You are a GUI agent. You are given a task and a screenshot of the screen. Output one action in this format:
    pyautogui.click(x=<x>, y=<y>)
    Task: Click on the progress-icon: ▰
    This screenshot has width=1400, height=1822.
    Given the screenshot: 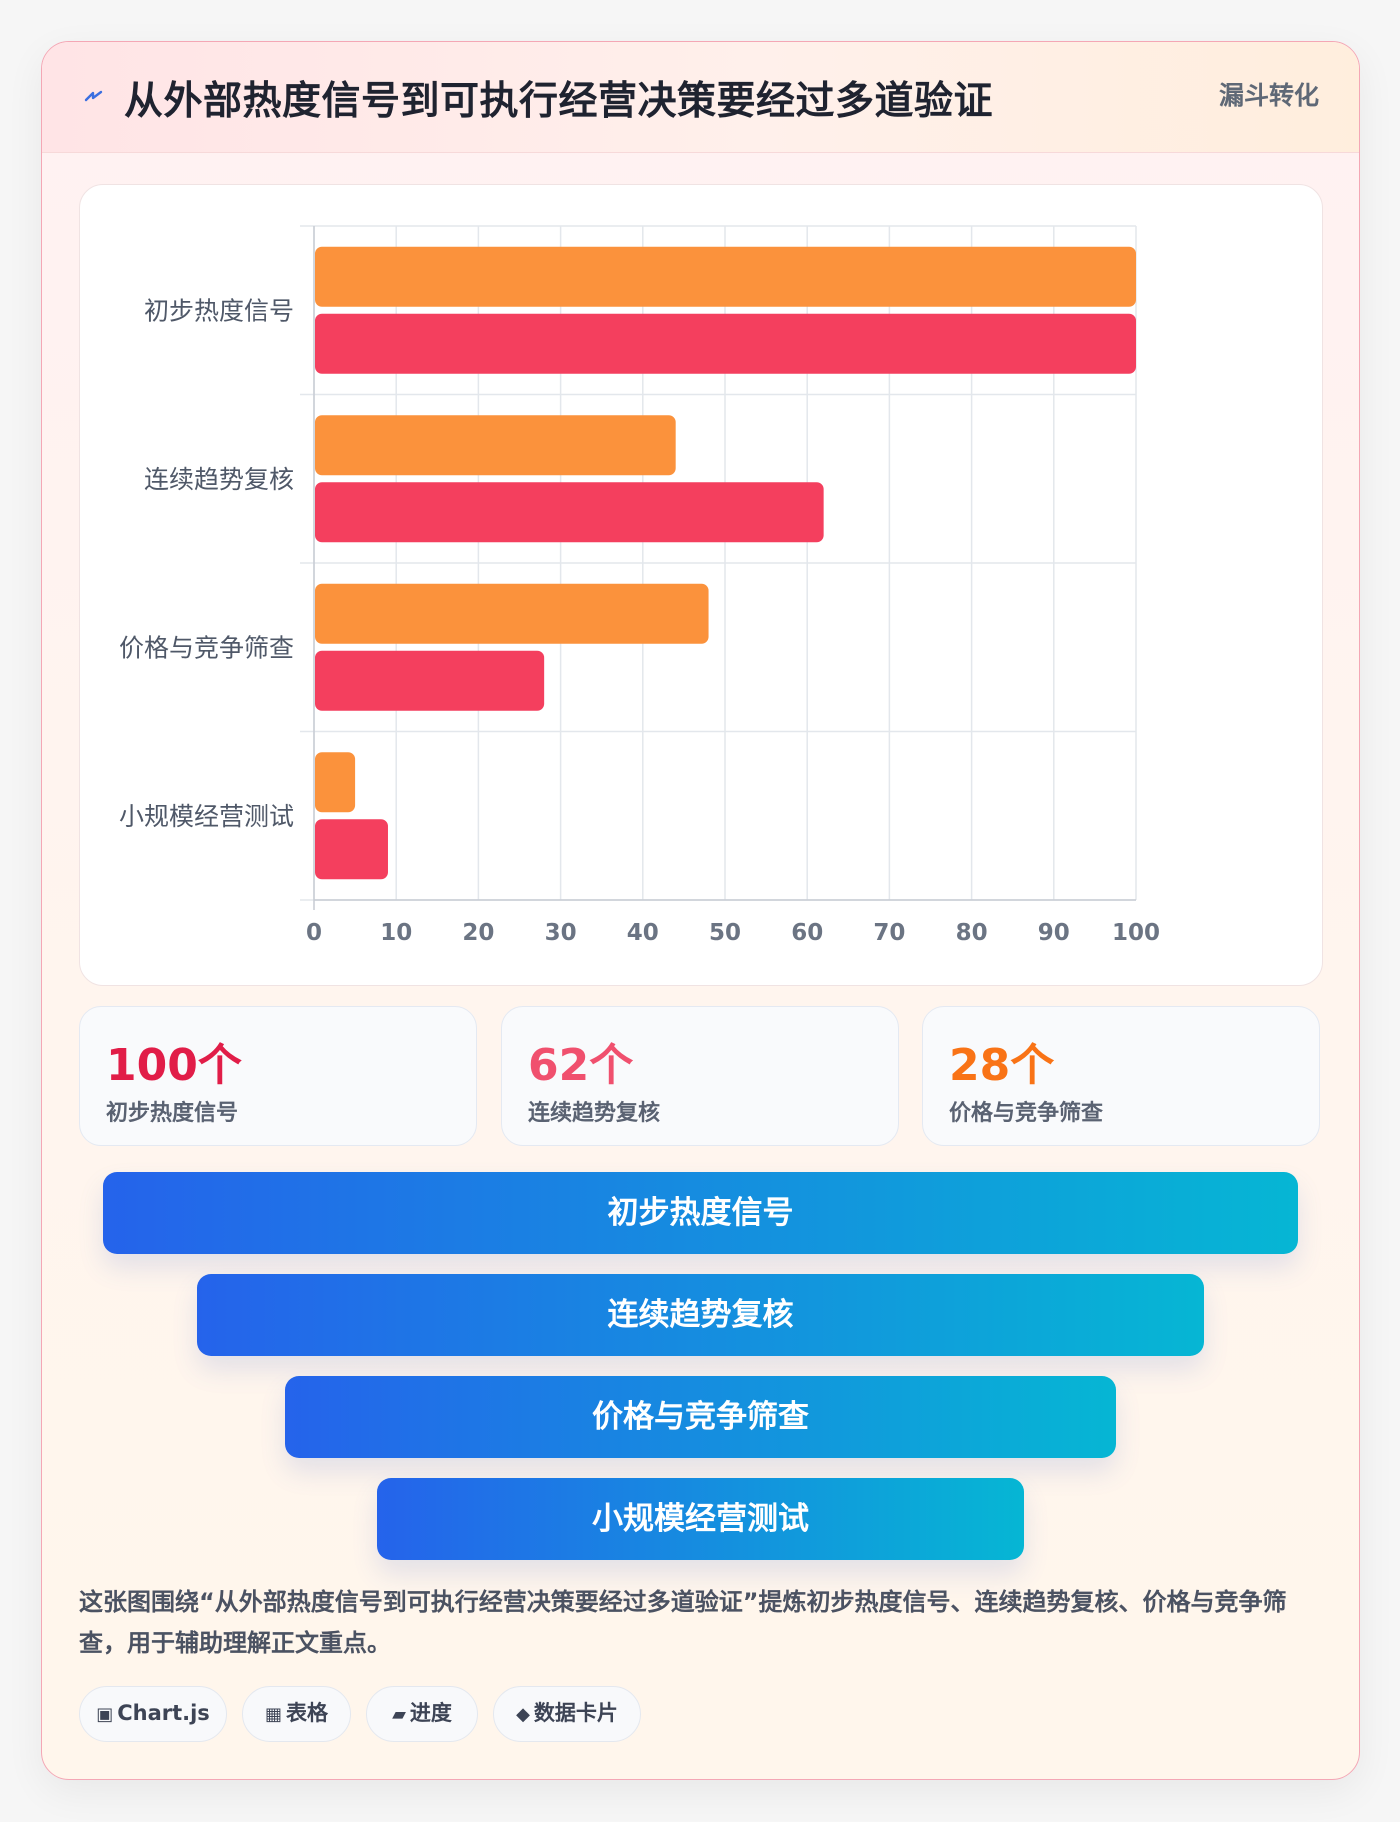 What is the action you would take?
    pyautogui.click(x=399, y=1714)
    